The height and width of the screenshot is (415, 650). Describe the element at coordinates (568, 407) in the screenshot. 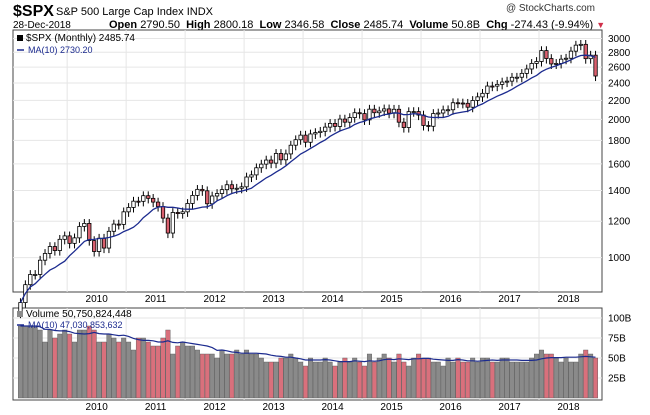

I see `volume-x-tick-label: 2018` at that location.